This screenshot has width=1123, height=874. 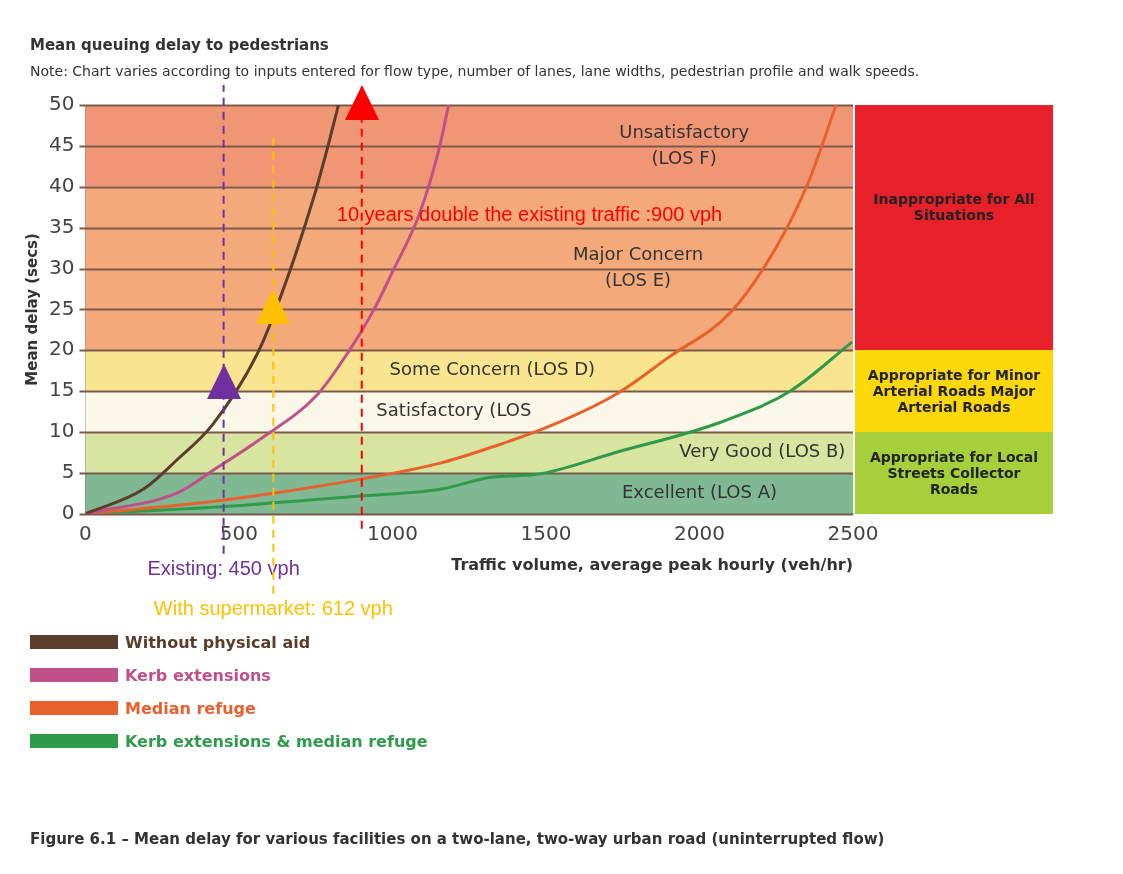 What do you see at coordinates (223, 568) in the screenshot?
I see `ref-line-label: Existing: 450 vph` at bounding box center [223, 568].